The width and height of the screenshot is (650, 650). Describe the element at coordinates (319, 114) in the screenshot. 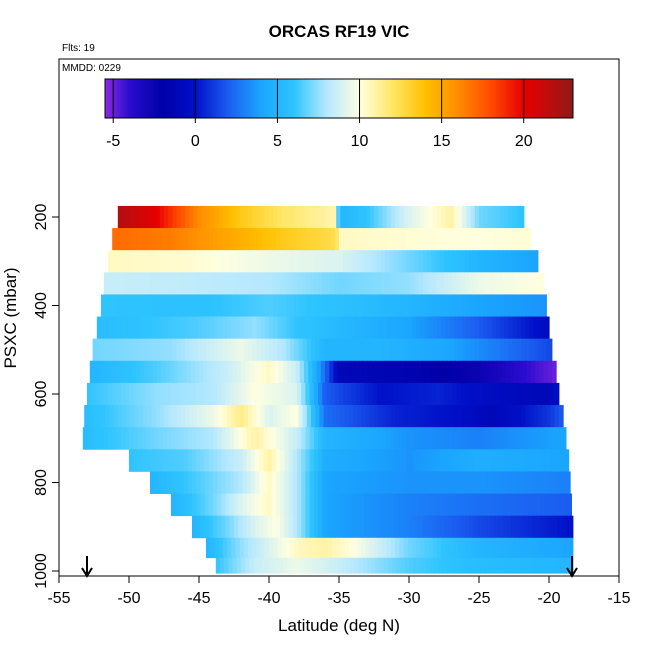

I see `colorbar-ticks: -5 0 5 10 15 20` at that location.